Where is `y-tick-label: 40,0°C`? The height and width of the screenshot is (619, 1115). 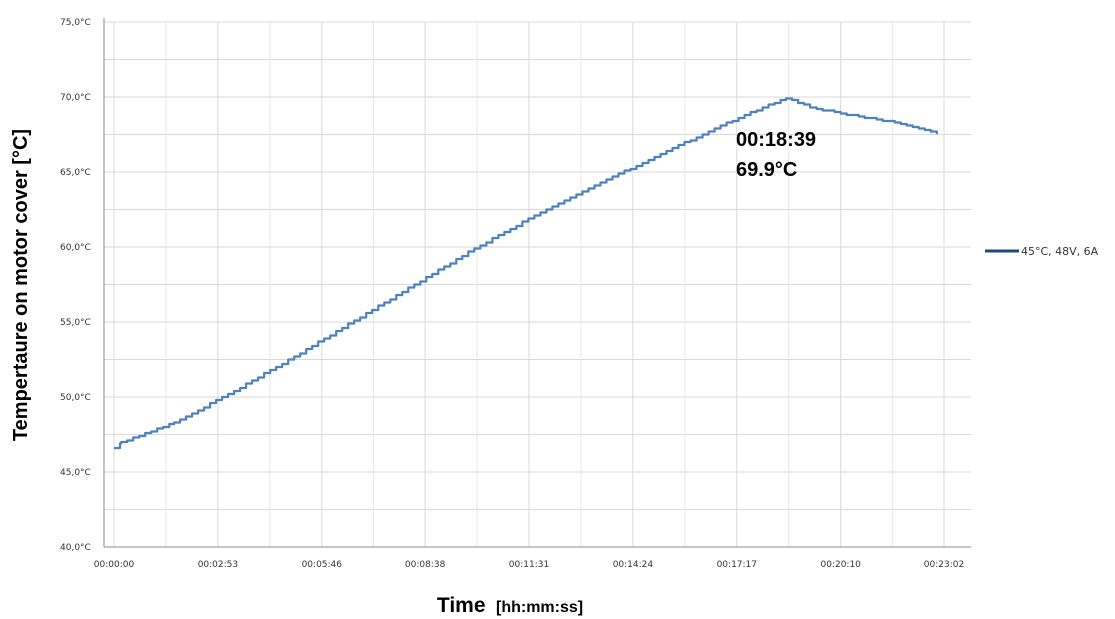
y-tick-label: 40,0°C is located at coordinates (75, 548).